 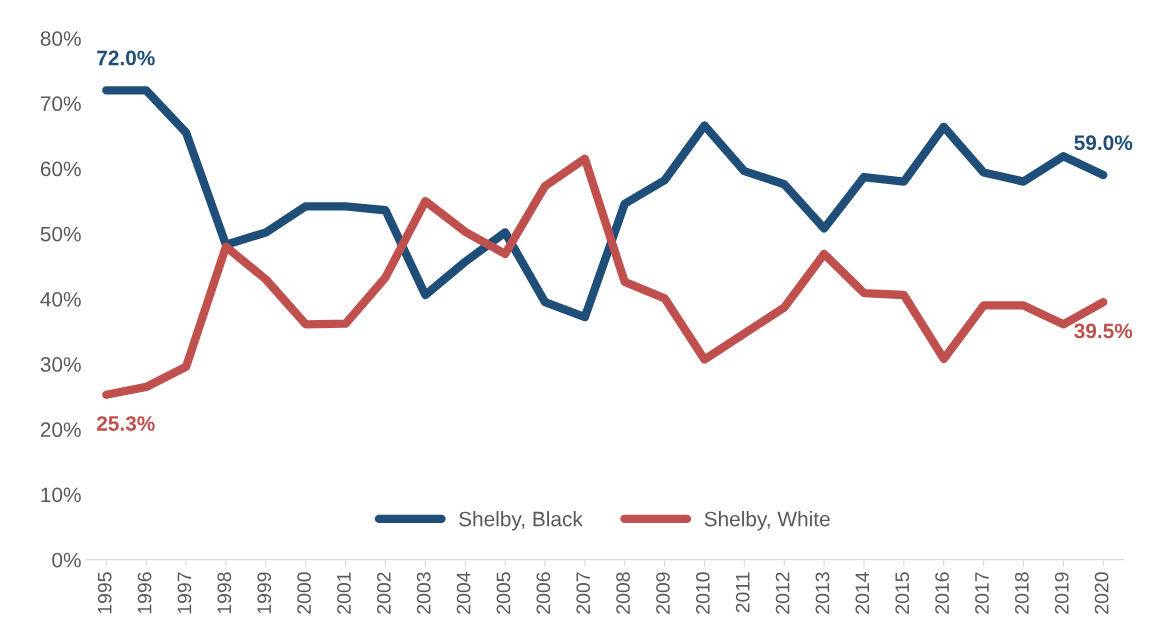 I want to click on data-label: 39.5%, so click(x=1103, y=331).